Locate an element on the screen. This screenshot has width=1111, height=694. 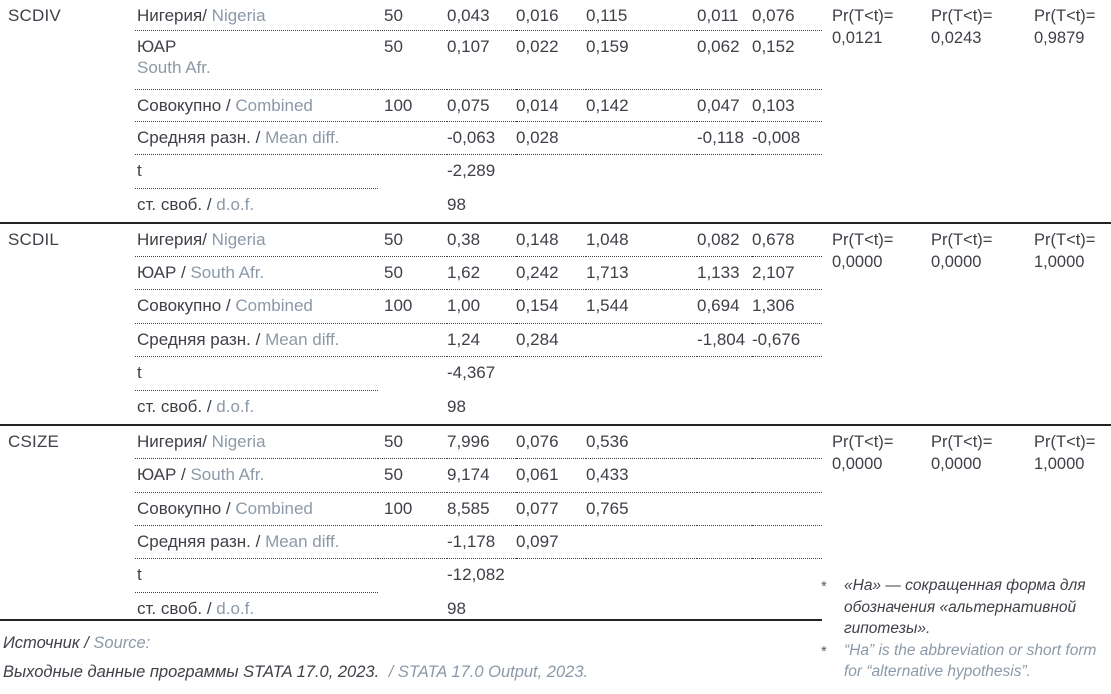
label-ru: ст. своб. / is located at coordinates (174, 406).